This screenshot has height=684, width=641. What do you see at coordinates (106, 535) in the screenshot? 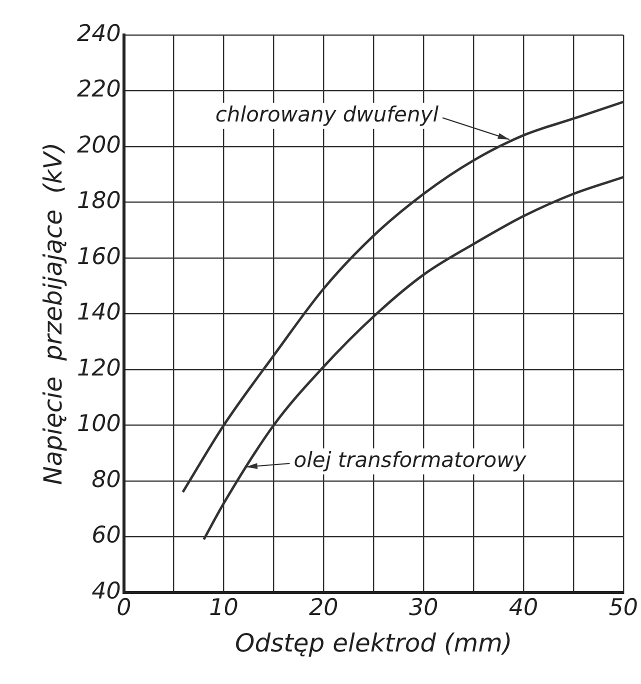
I see `y-tick-label: 60` at bounding box center [106, 535].